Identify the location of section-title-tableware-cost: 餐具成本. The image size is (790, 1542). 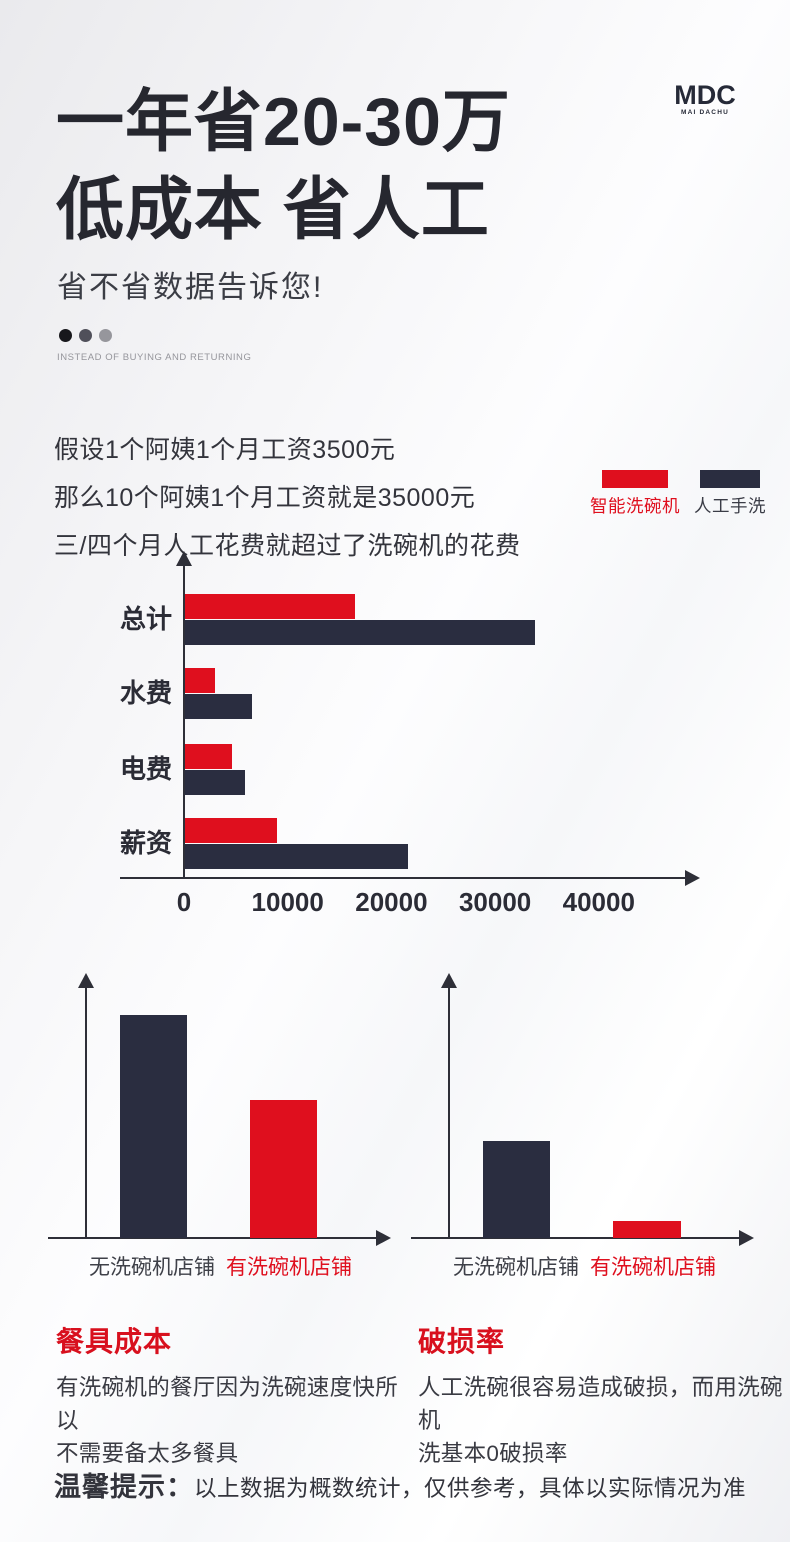
(114, 1341).